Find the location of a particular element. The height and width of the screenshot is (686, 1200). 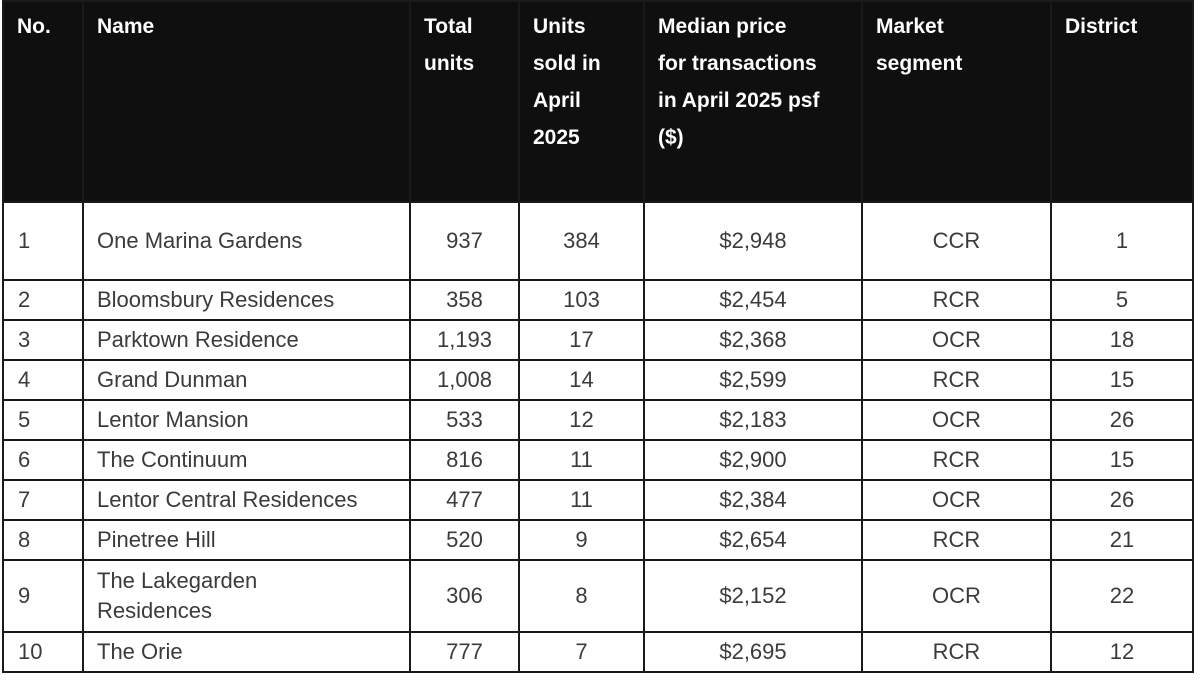

header-label-total-units: Total units is located at coordinates (449, 45).